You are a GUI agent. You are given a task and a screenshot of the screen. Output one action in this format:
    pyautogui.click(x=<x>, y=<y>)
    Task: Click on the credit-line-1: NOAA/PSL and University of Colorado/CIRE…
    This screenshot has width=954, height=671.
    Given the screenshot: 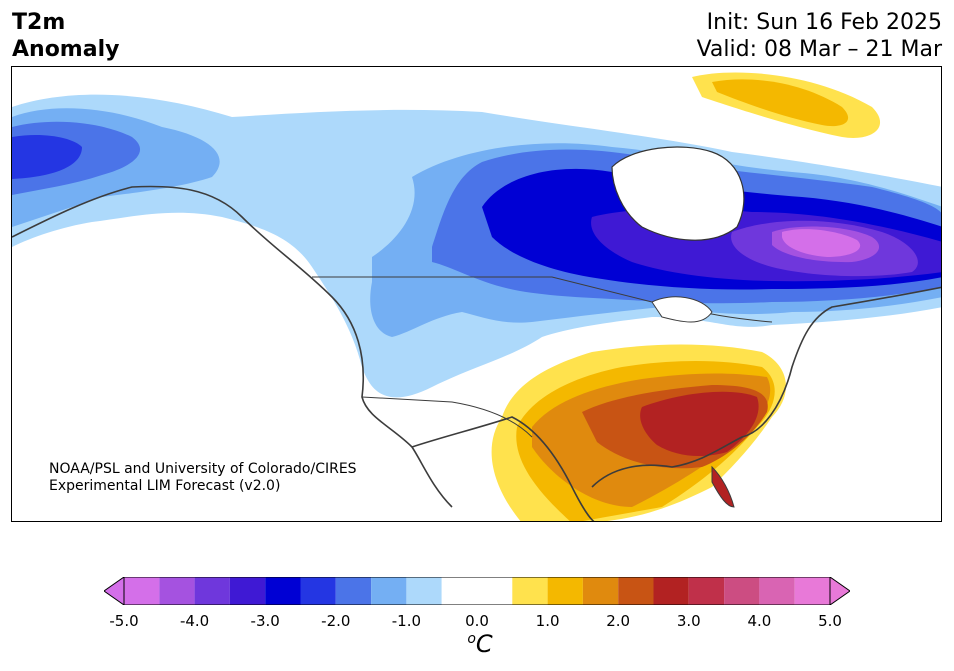 What is the action you would take?
    pyautogui.click(x=203, y=469)
    